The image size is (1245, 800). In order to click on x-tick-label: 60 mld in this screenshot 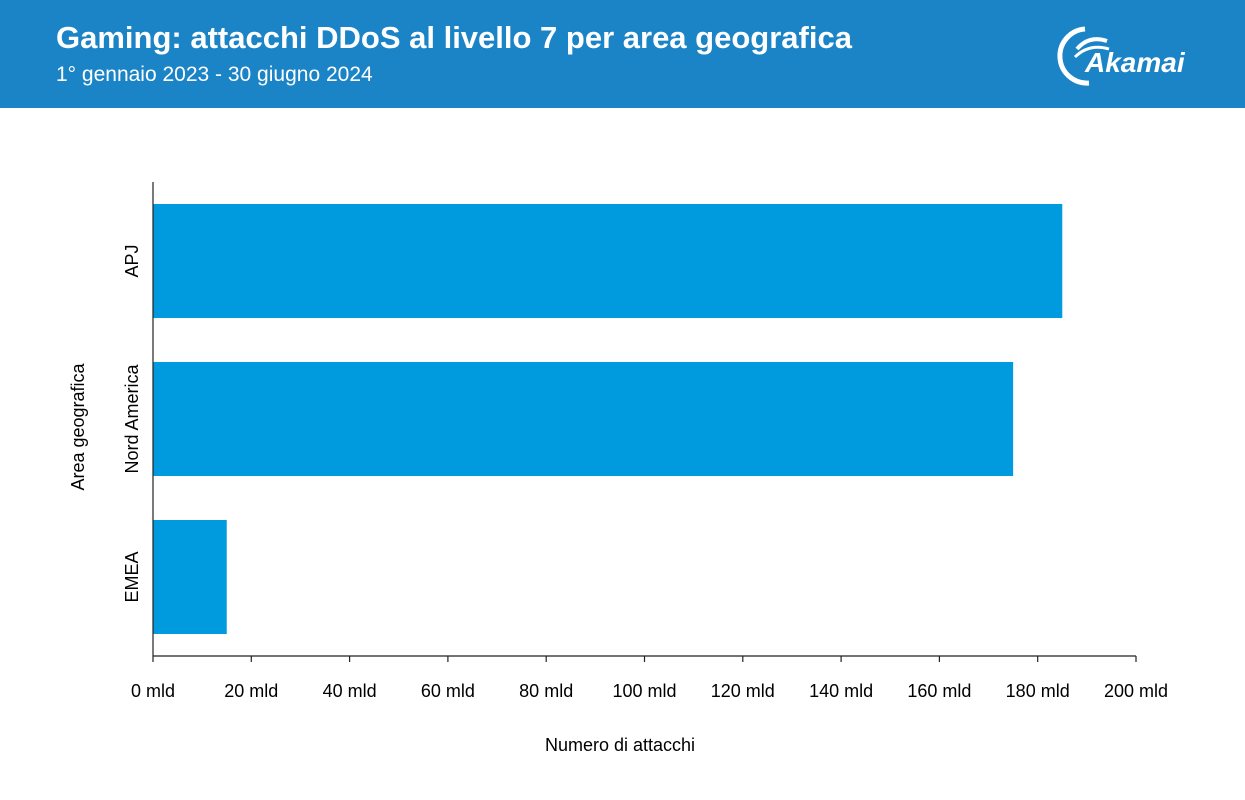, I will do `click(448, 691)`.